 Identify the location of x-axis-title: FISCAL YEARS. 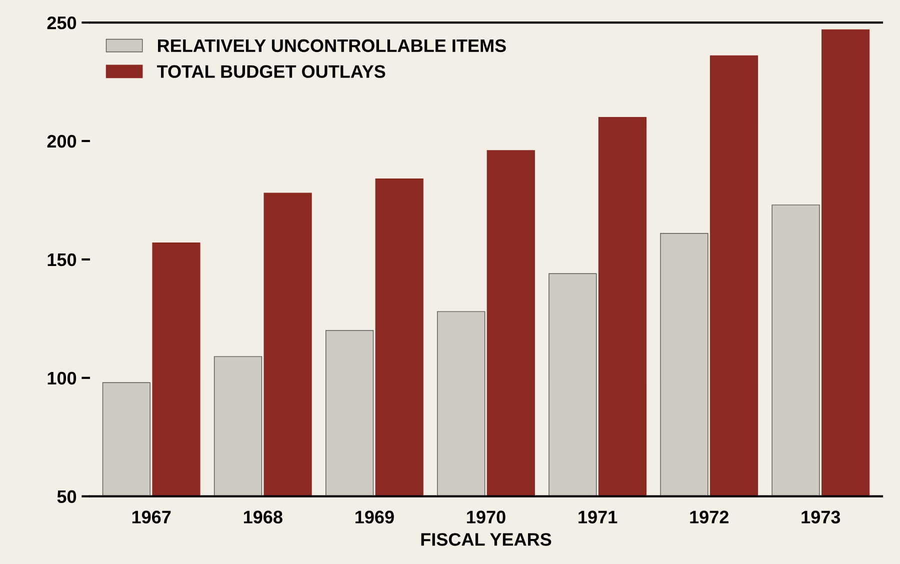
(486, 539).